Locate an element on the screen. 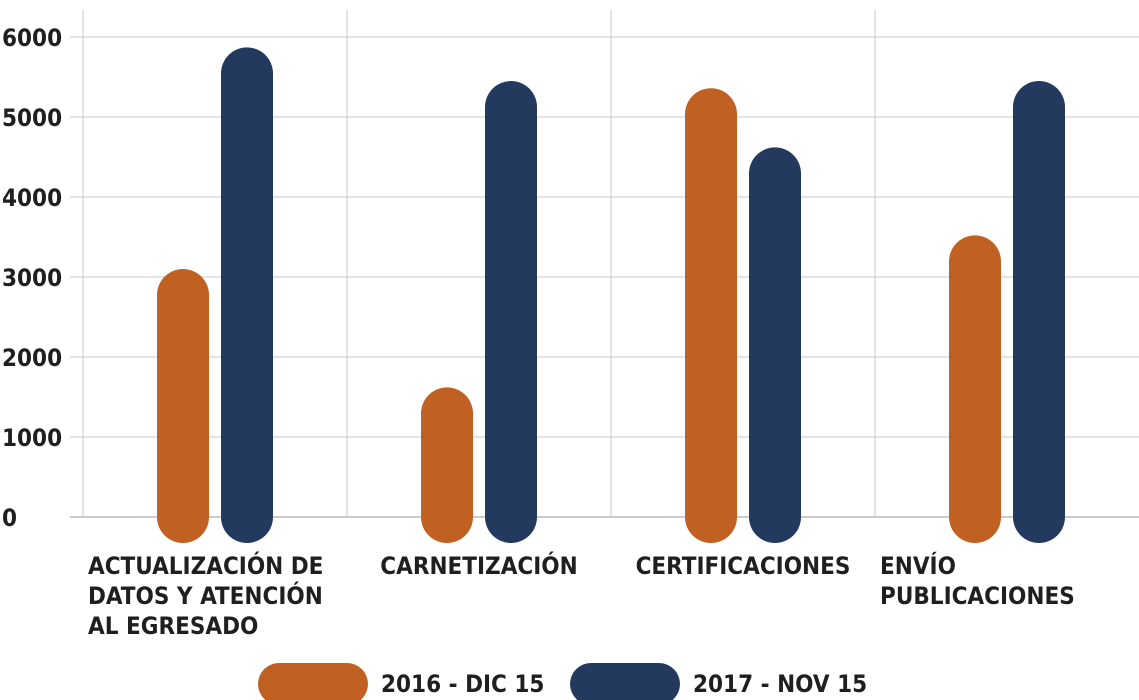 Image resolution: width=1139 pixels, height=700 pixels. x-tick-label-line: ACTUALIZACIÓN DE is located at coordinates (205, 565).